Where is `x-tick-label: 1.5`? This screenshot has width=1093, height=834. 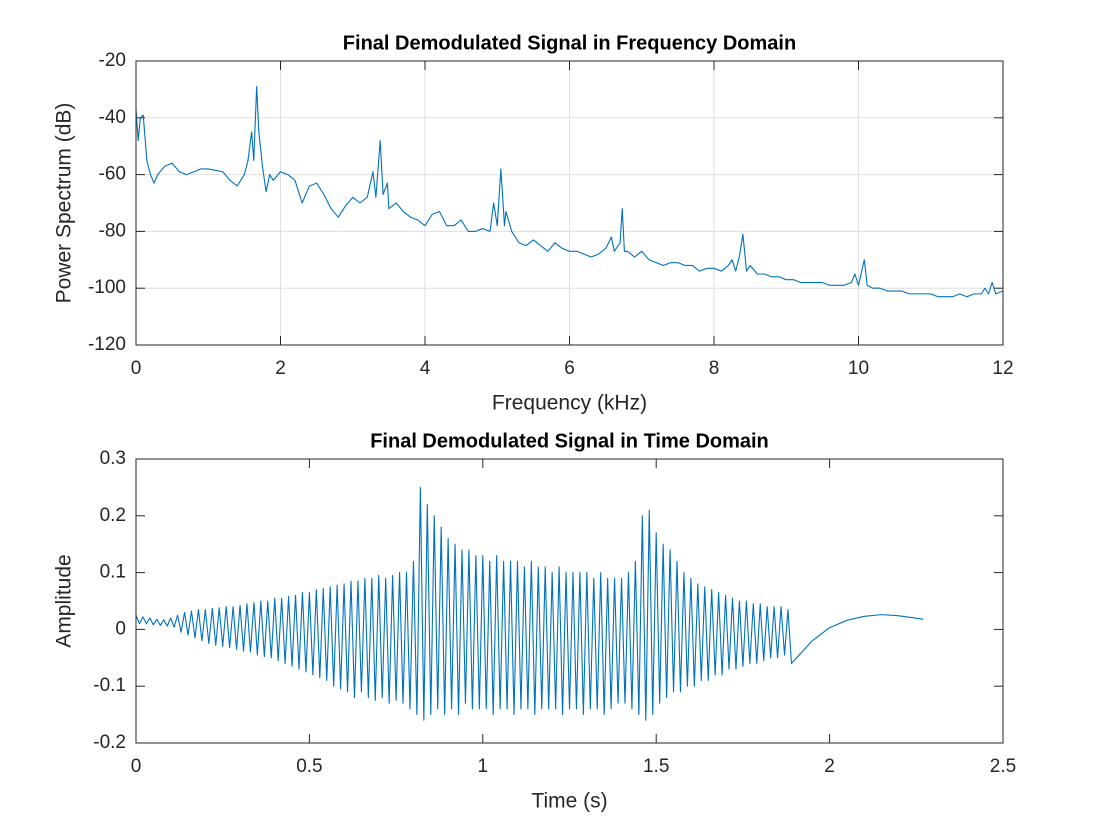 x-tick-label: 1.5 is located at coordinates (656, 766).